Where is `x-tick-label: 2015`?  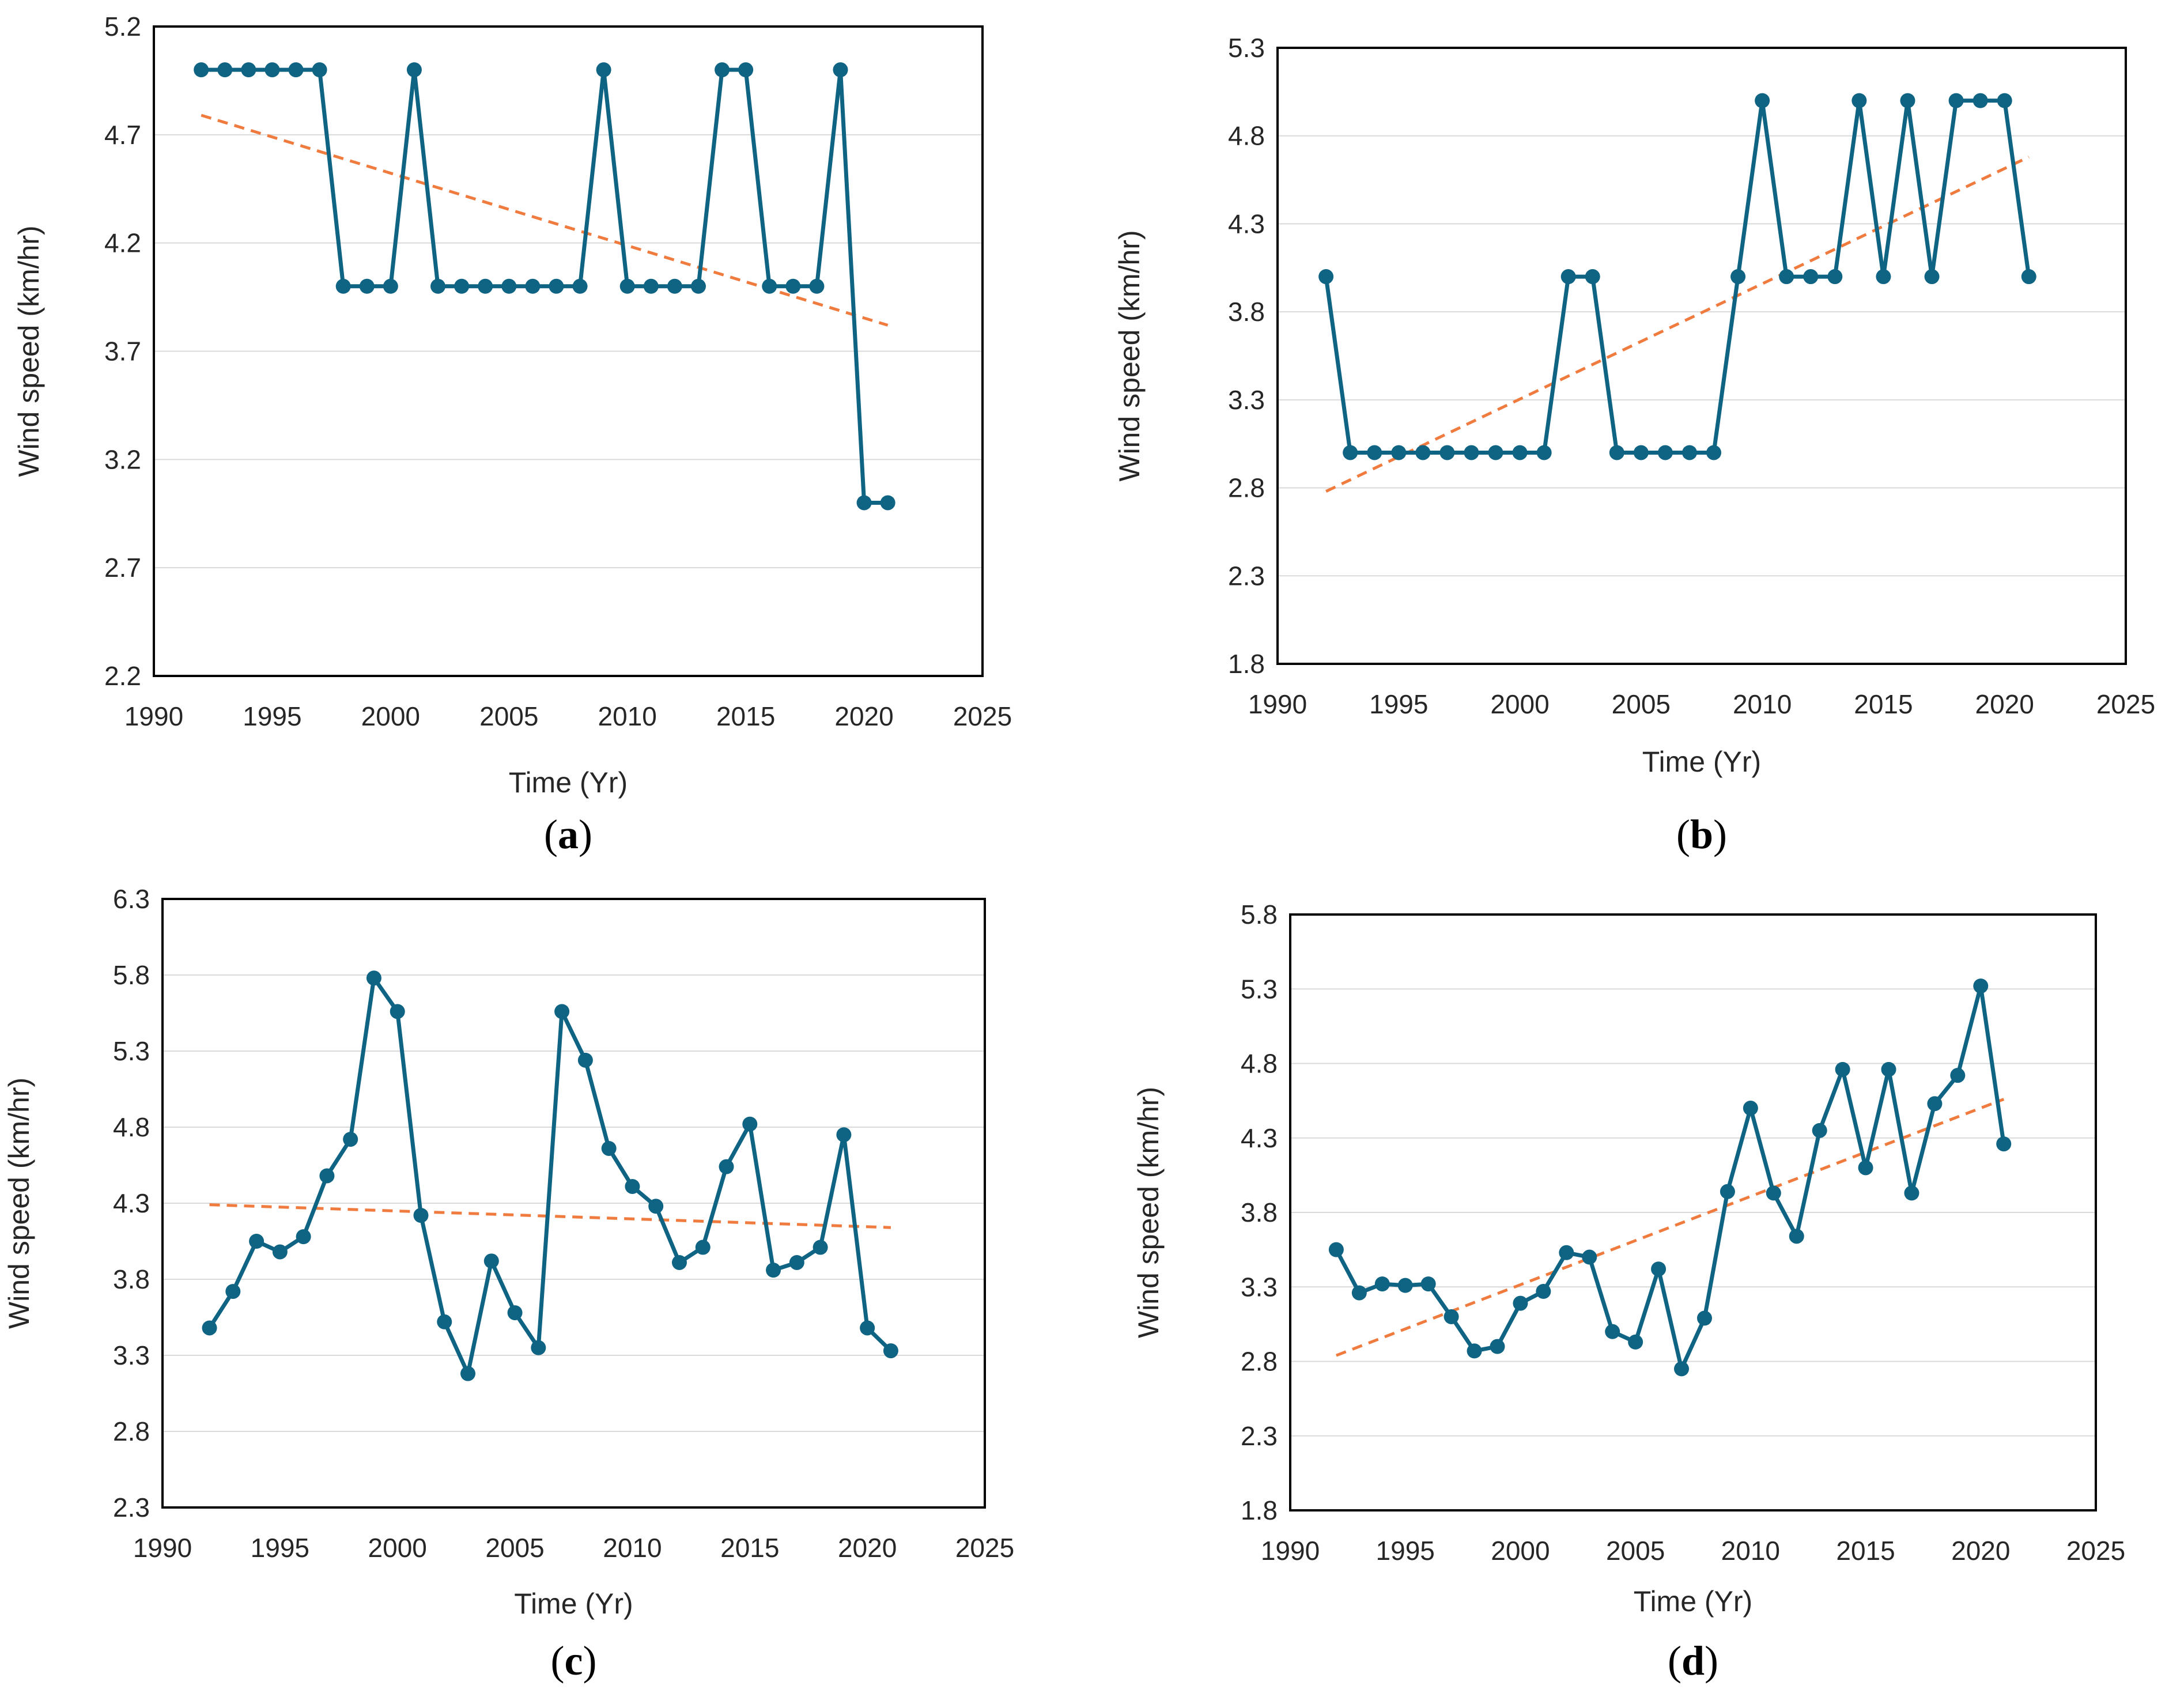 x-tick-label: 2015 is located at coordinates (1883, 704).